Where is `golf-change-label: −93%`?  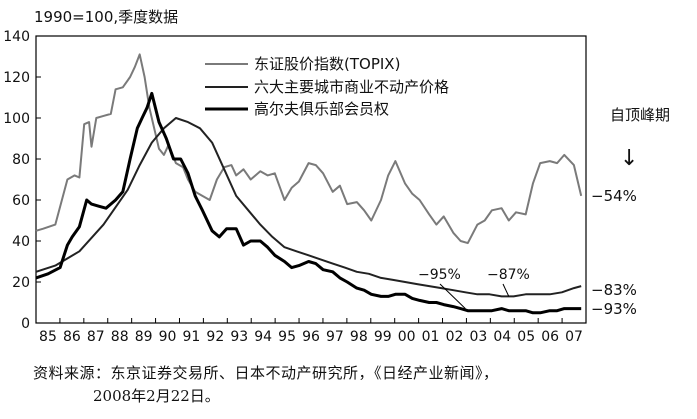
golf-change-label: −93% is located at coordinates (614, 309).